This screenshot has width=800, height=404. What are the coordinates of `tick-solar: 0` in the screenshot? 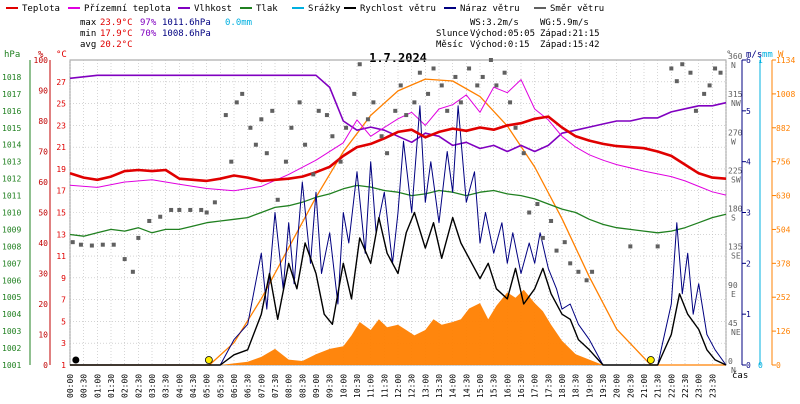 It's located at (778, 365).